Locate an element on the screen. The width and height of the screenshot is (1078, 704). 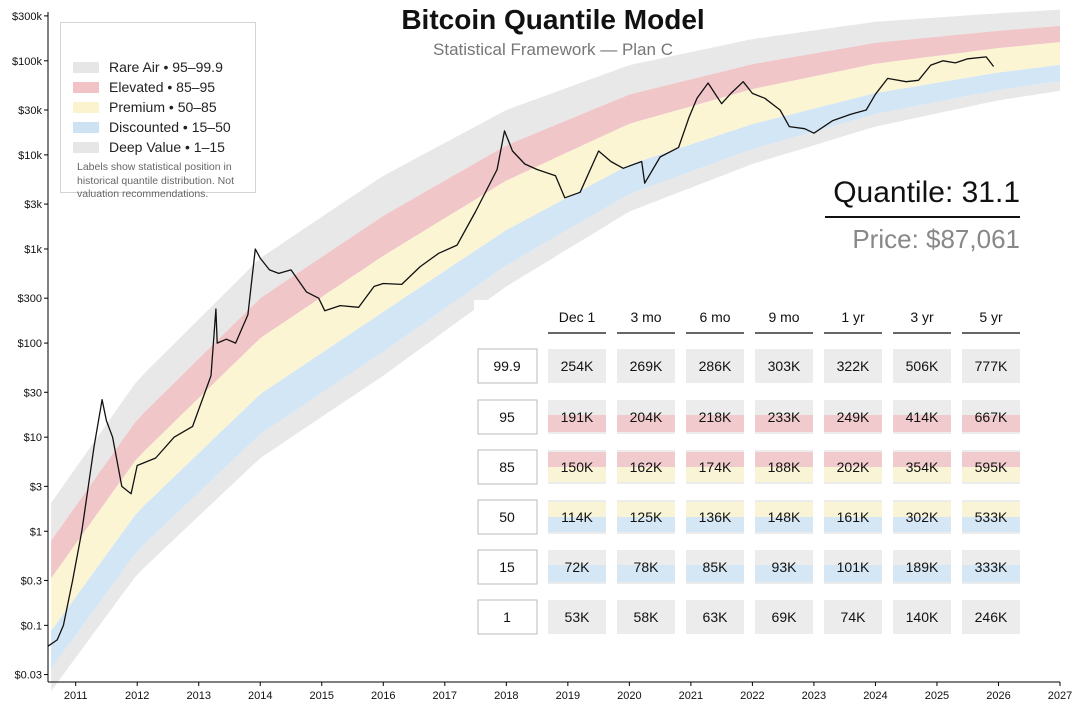
table-cell-value: 53K is located at coordinates (578, 617).